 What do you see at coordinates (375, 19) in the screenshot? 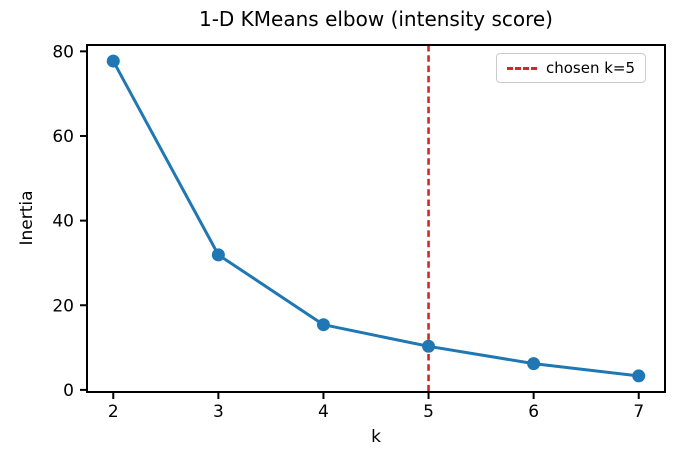
I see `chart-title: 1-D KMeans elbow (intensity score)` at bounding box center [375, 19].